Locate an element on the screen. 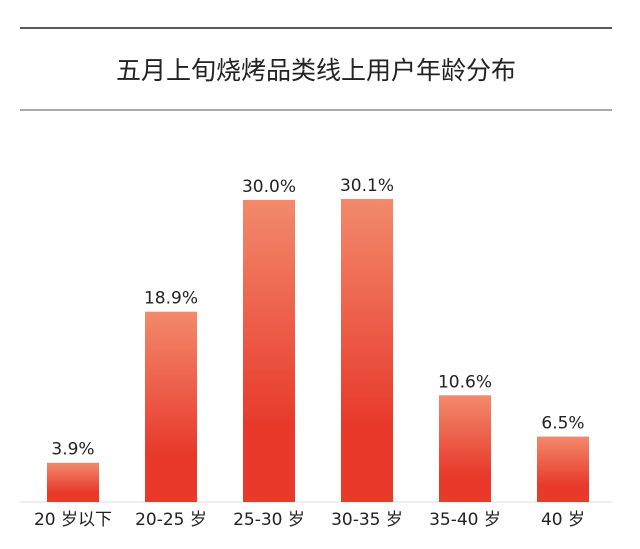  x-tick-label: 30-35 岁 is located at coordinates (367, 520).